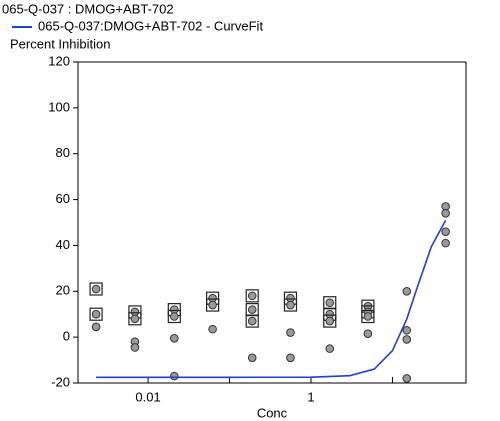 The image size is (500, 421). What do you see at coordinates (63, 290) in the screenshot?
I see `y-tick-label: 20` at bounding box center [63, 290].